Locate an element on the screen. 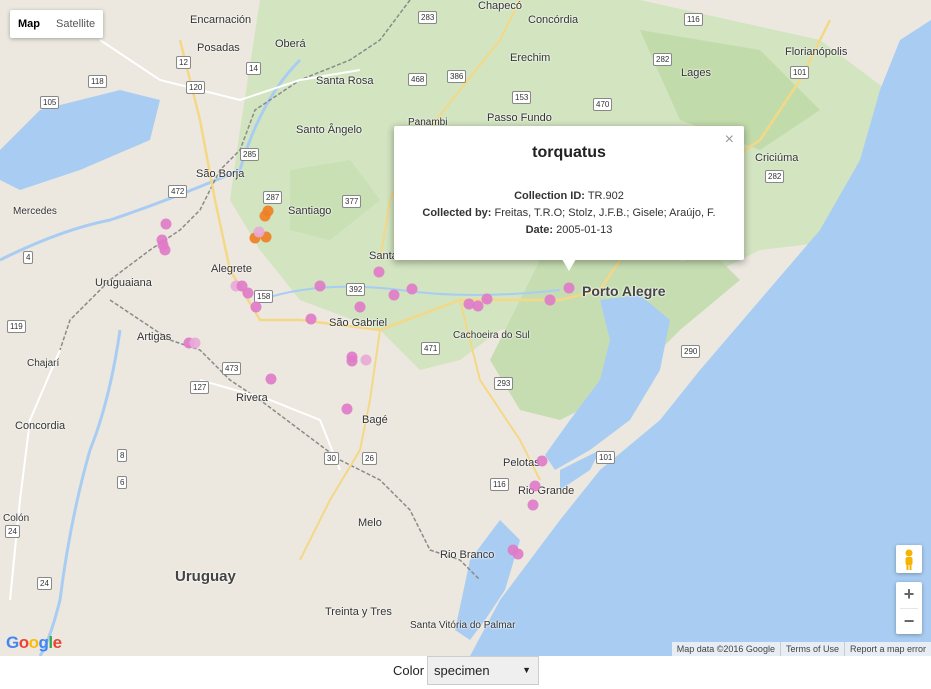  place-label: Alegrete is located at coordinates (231, 269).